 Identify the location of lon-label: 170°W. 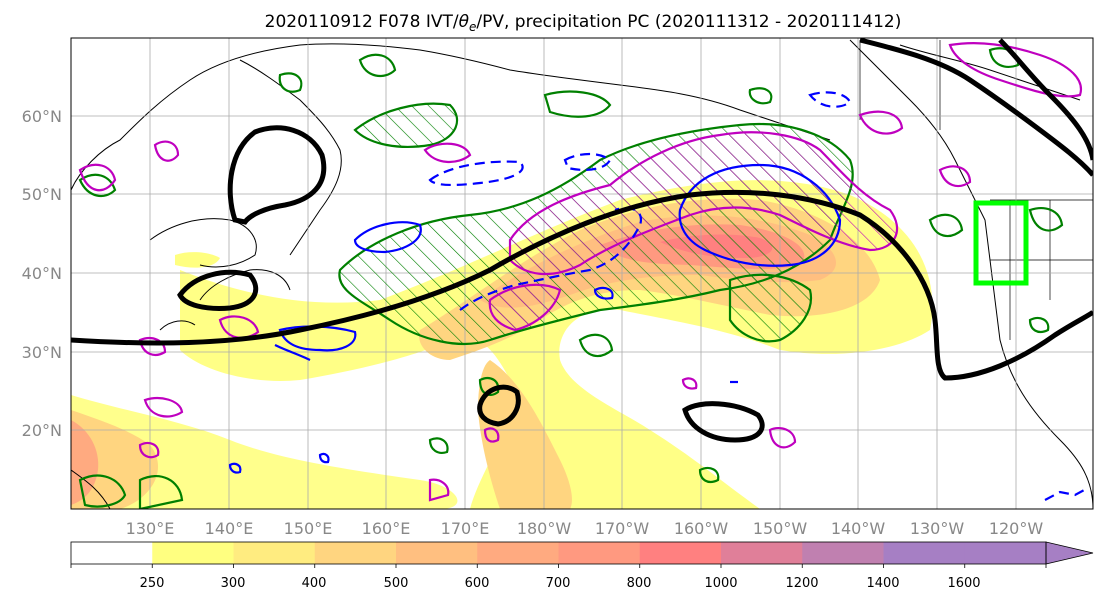
(622, 528).